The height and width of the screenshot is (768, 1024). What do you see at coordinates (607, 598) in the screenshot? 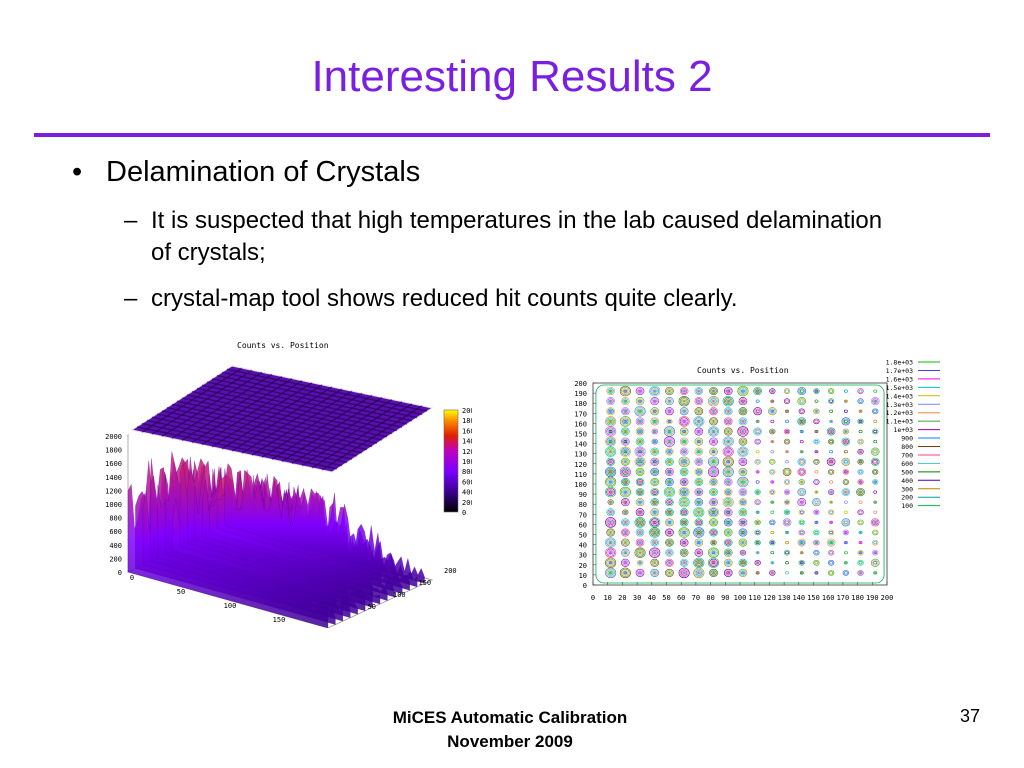
I see `contour-x-tick-label: 10` at bounding box center [607, 598].